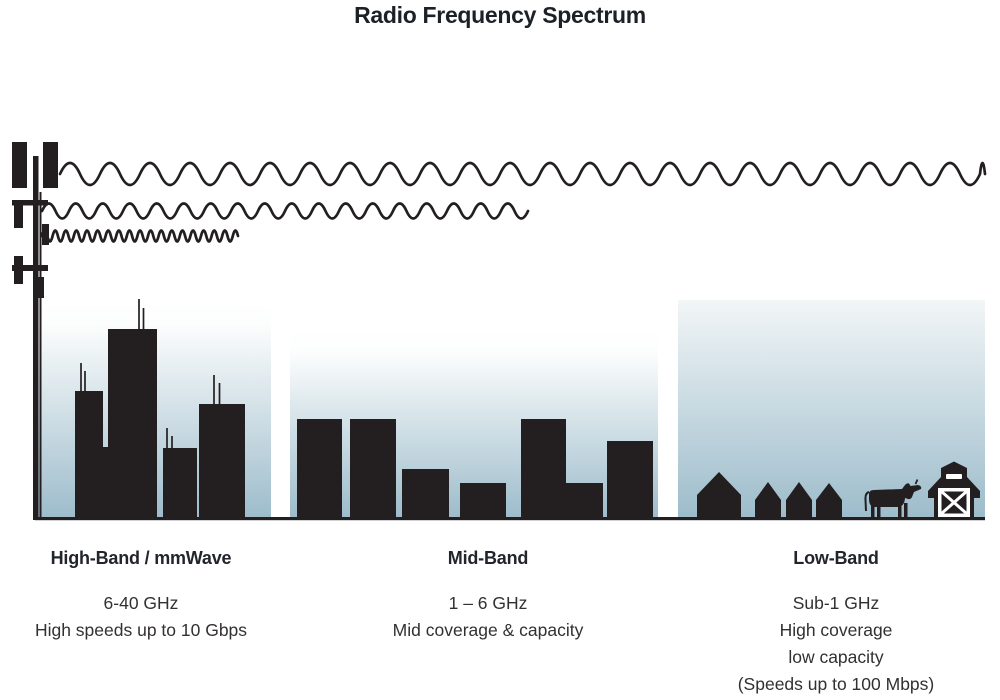 This screenshot has height=700, width=1000. Describe the element at coordinates (954, 490) in the screenshot. I see `barn-icon` at that location.